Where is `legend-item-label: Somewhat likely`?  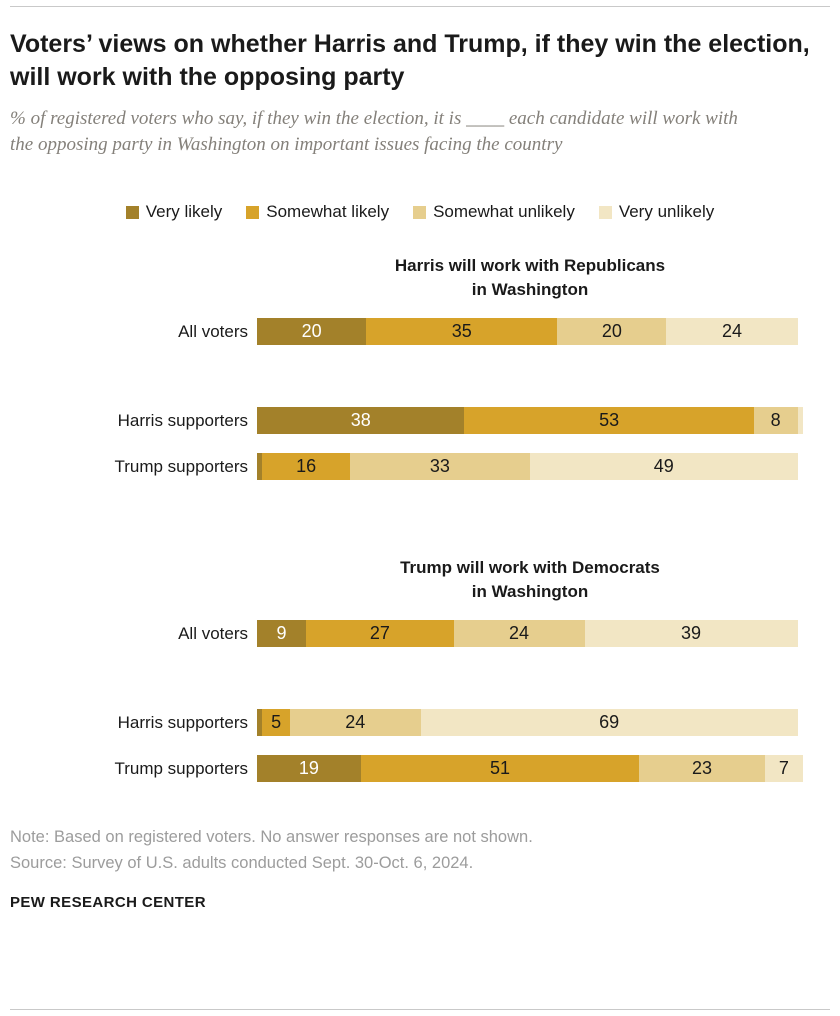
legend-item-label: Somewhat likely is located at coordinates (328, 212).